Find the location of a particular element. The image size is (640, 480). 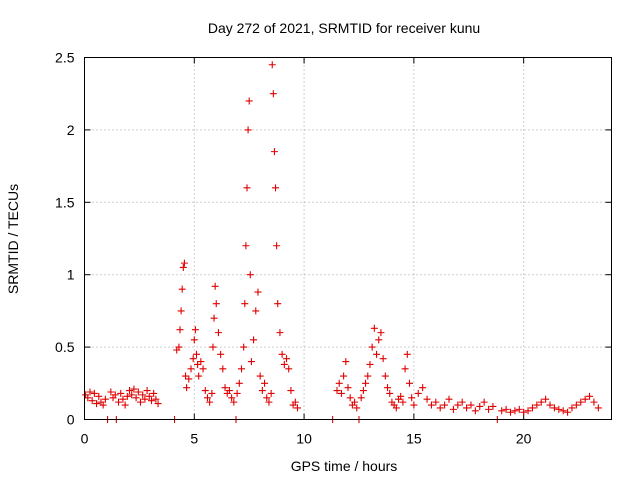

y-axis-label: SRMTID / TECUs is located at coordinates (13, 239).